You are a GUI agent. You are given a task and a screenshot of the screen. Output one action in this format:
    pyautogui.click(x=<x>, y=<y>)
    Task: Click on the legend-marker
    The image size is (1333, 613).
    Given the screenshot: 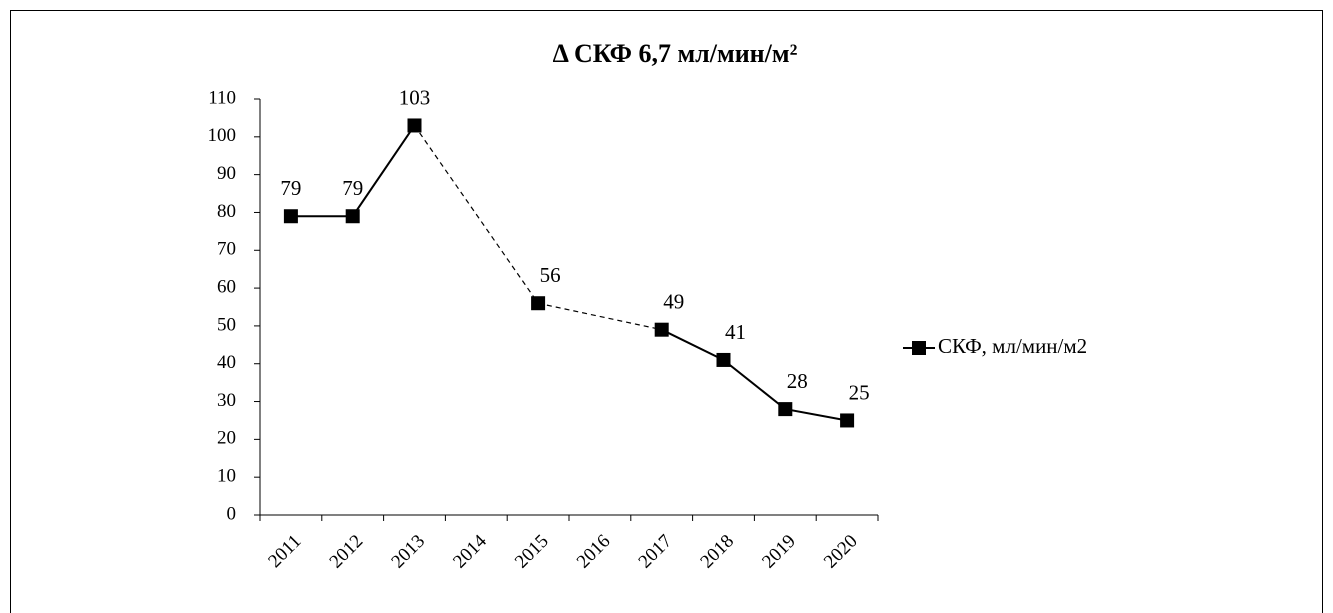 What is the action you would take?
    pyautogui.click(x=919, y=348)
    